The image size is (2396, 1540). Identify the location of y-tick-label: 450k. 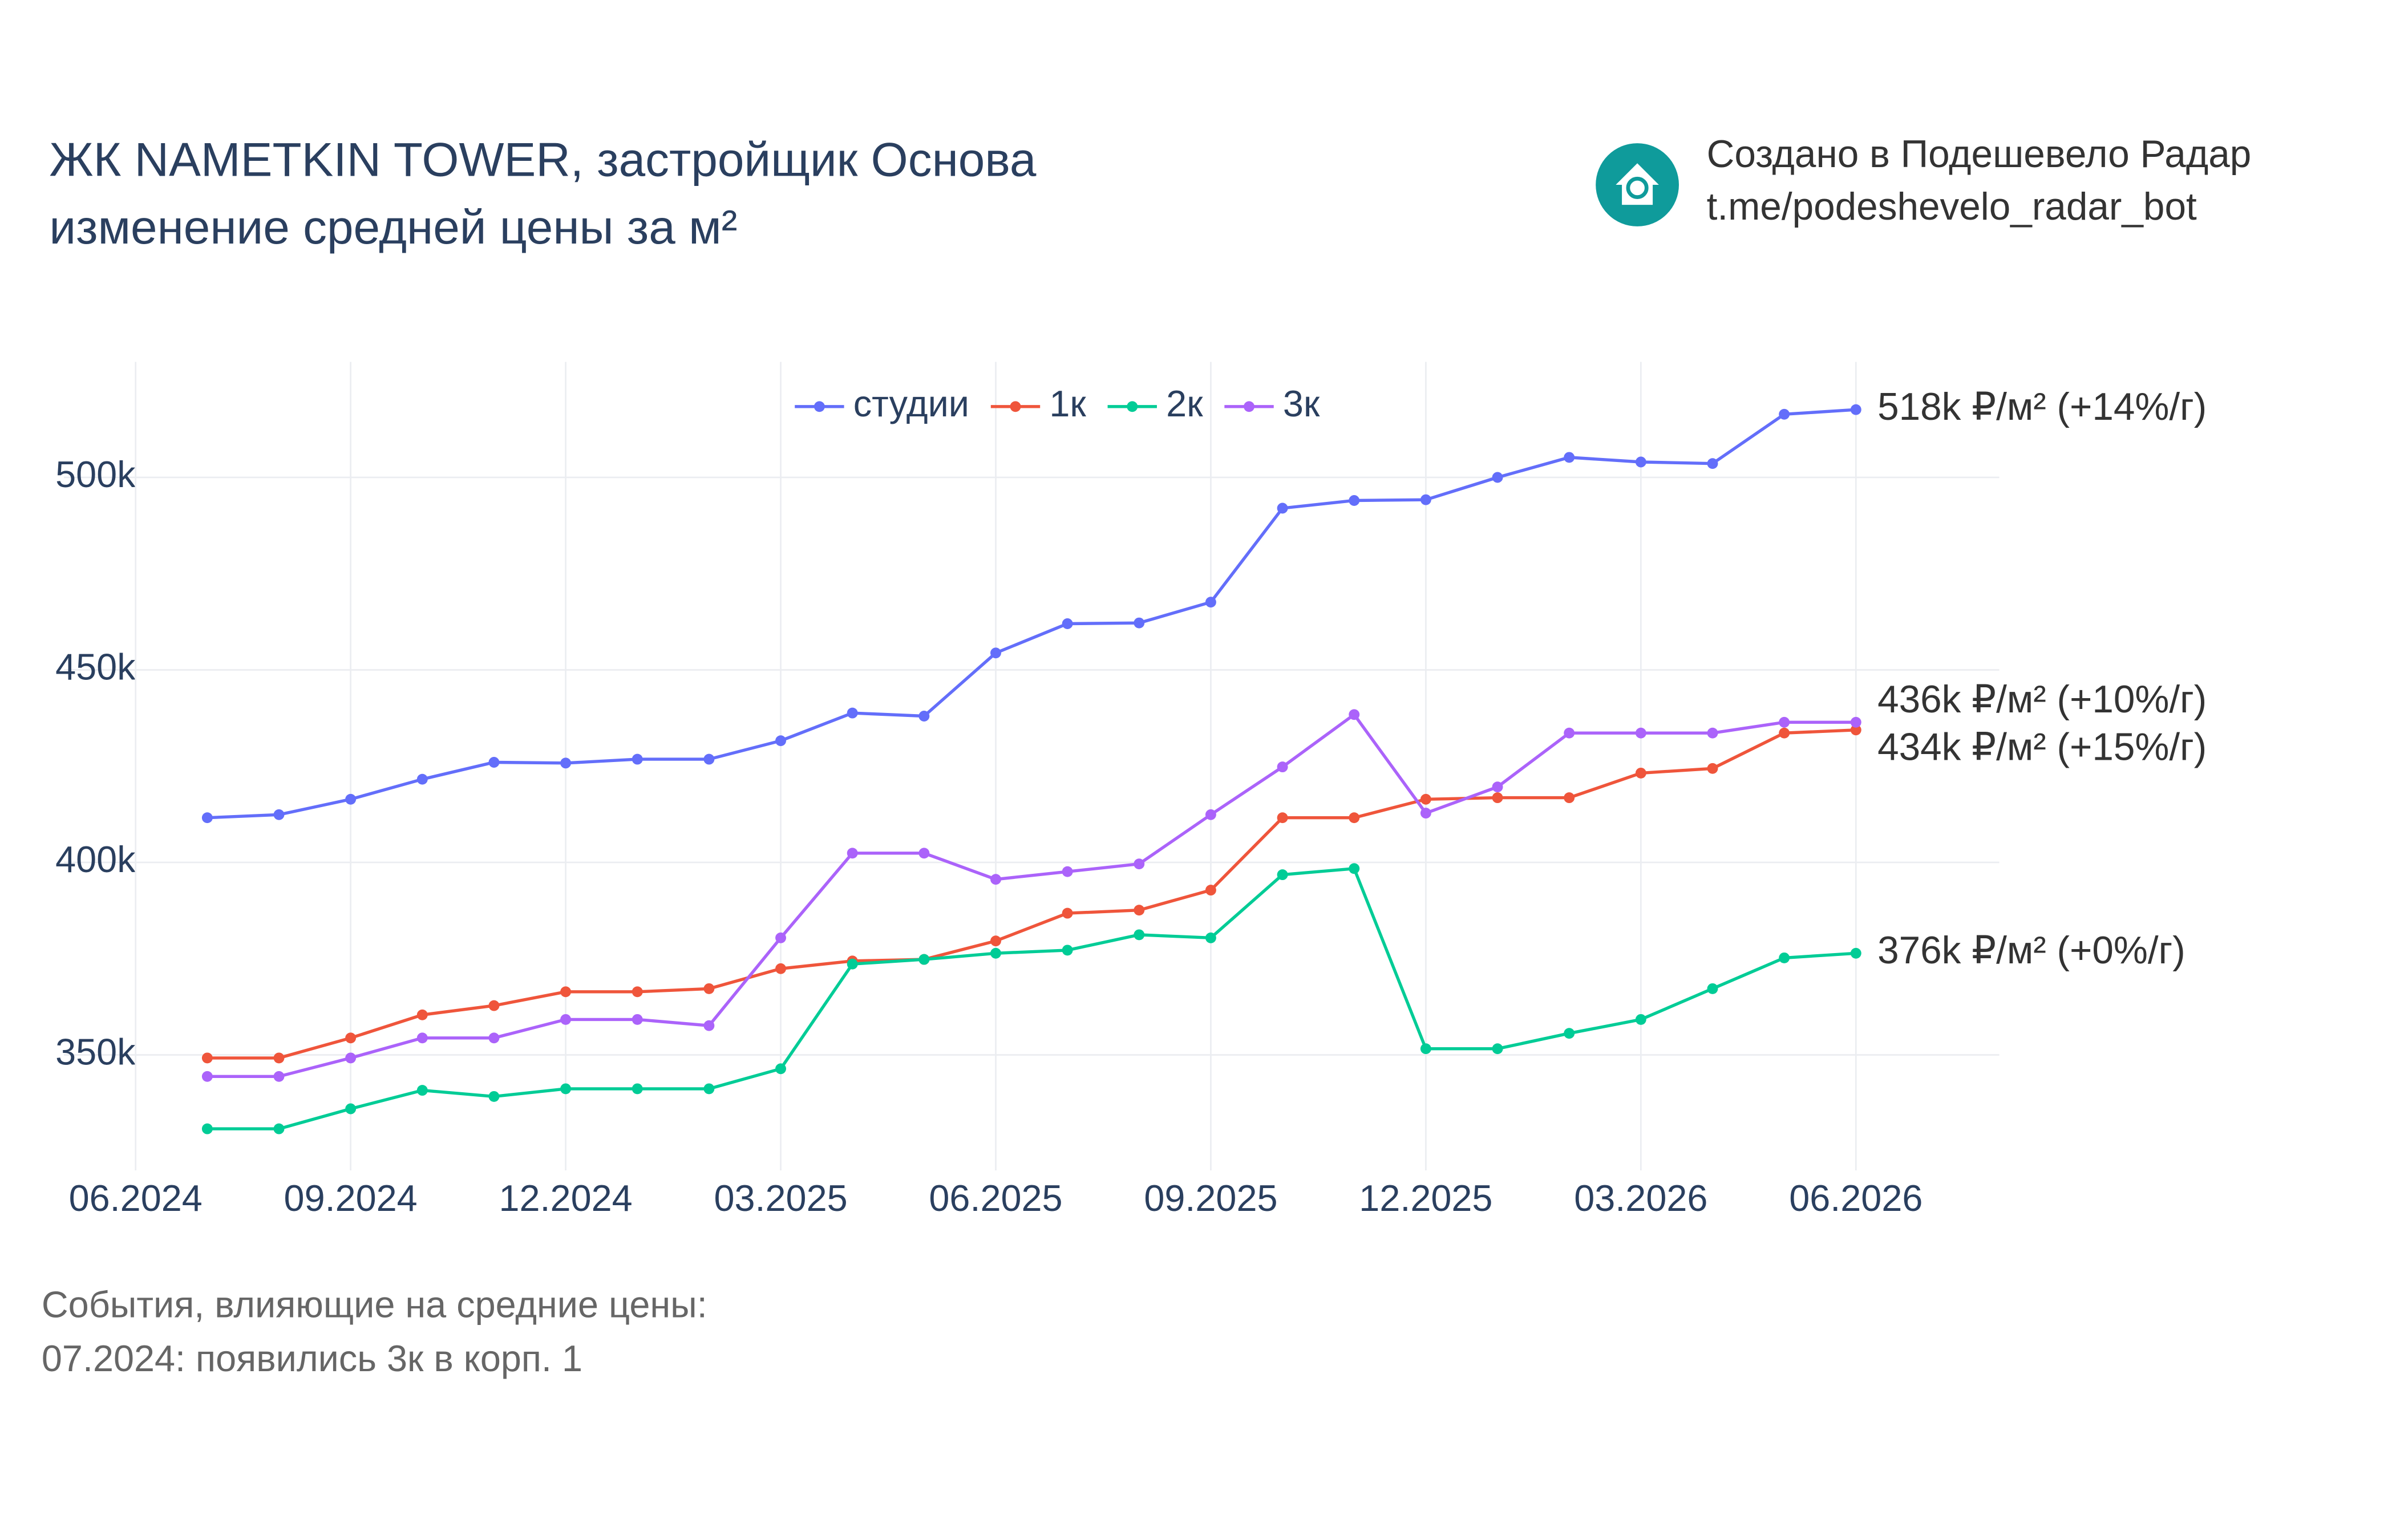
(95, 667).